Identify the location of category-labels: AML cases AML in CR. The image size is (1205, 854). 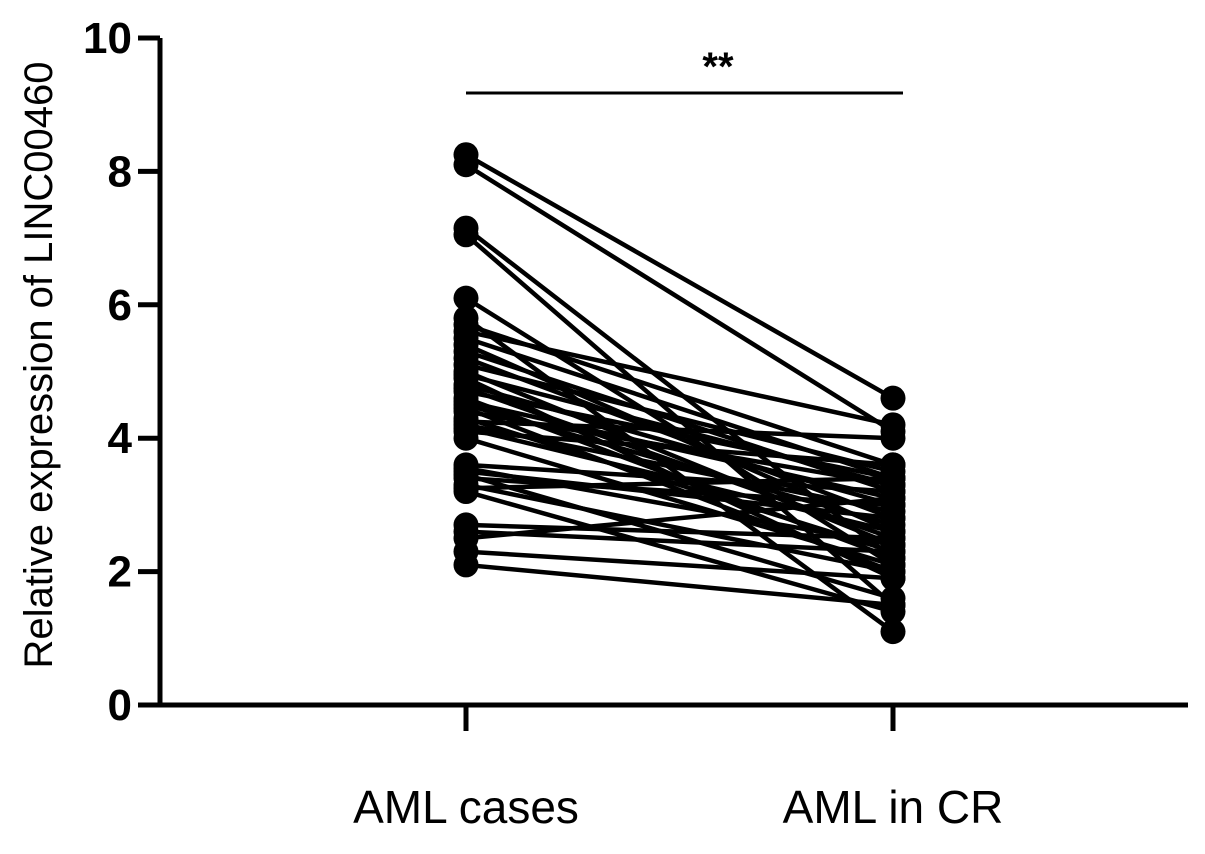
(678, 807).